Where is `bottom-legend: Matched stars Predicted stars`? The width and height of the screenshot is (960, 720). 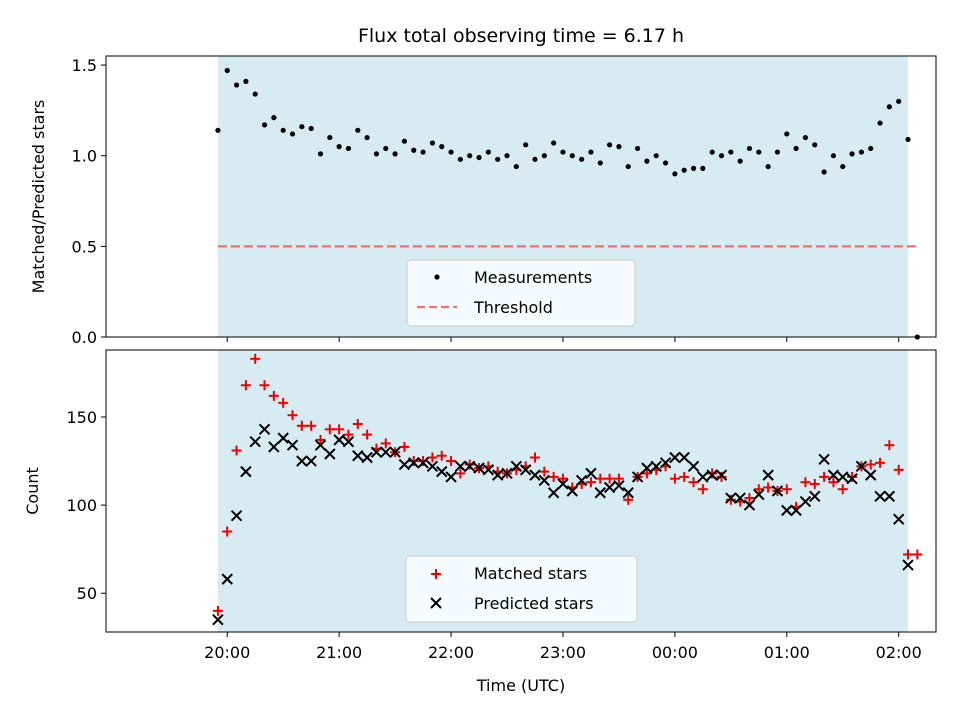
bottom-legend: Matched stars Predicted stars is located at coordinates (521, 589).